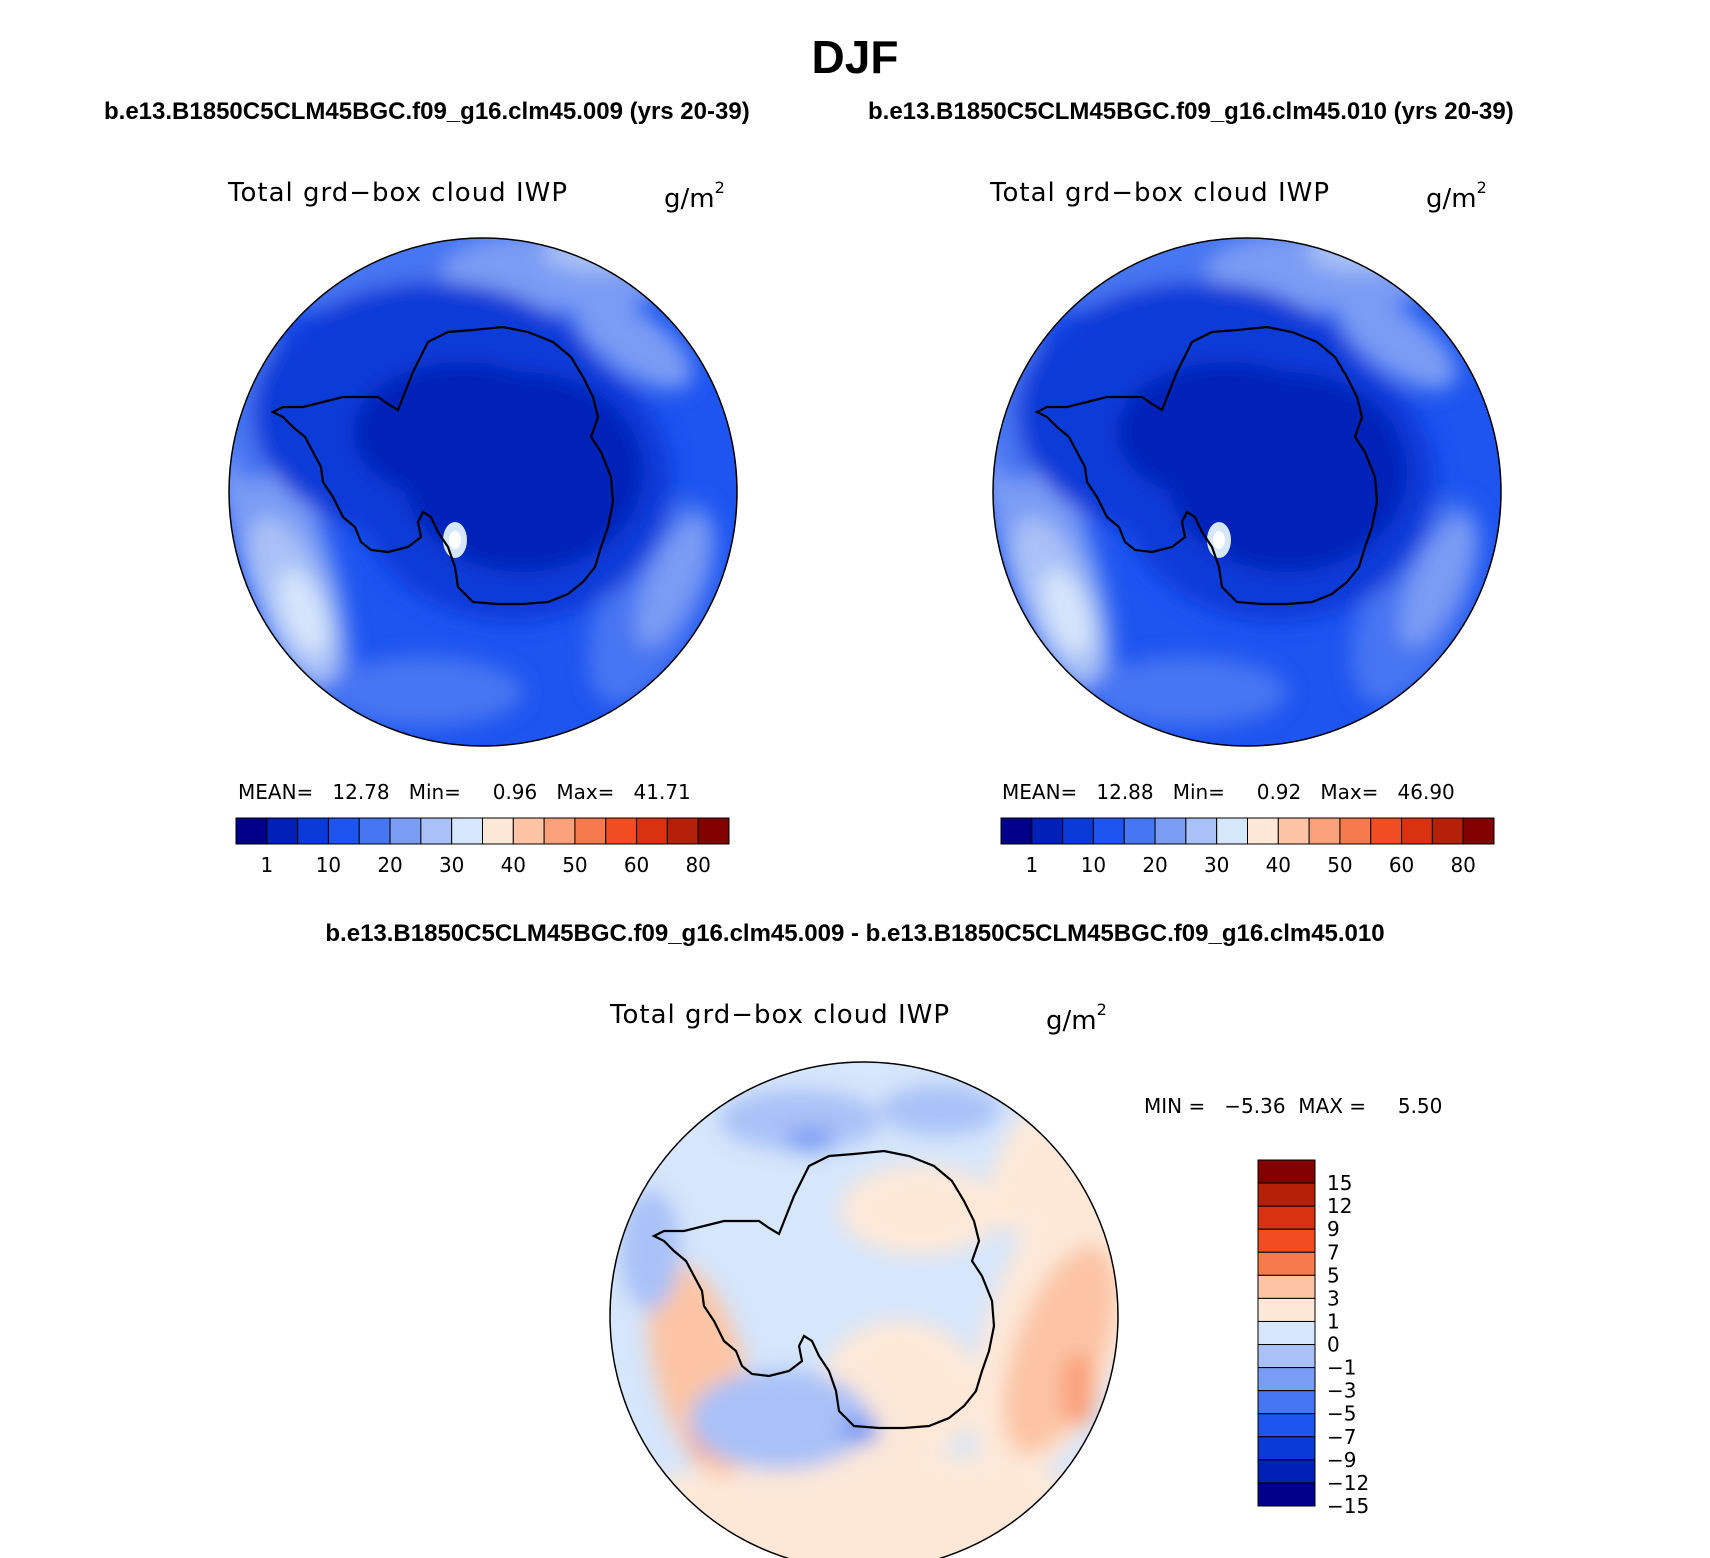  What do you see at coordinates (1333, 1298) in the screenshot?
I see `colorbar-label: 3` at bounding box center [1333, 1298].